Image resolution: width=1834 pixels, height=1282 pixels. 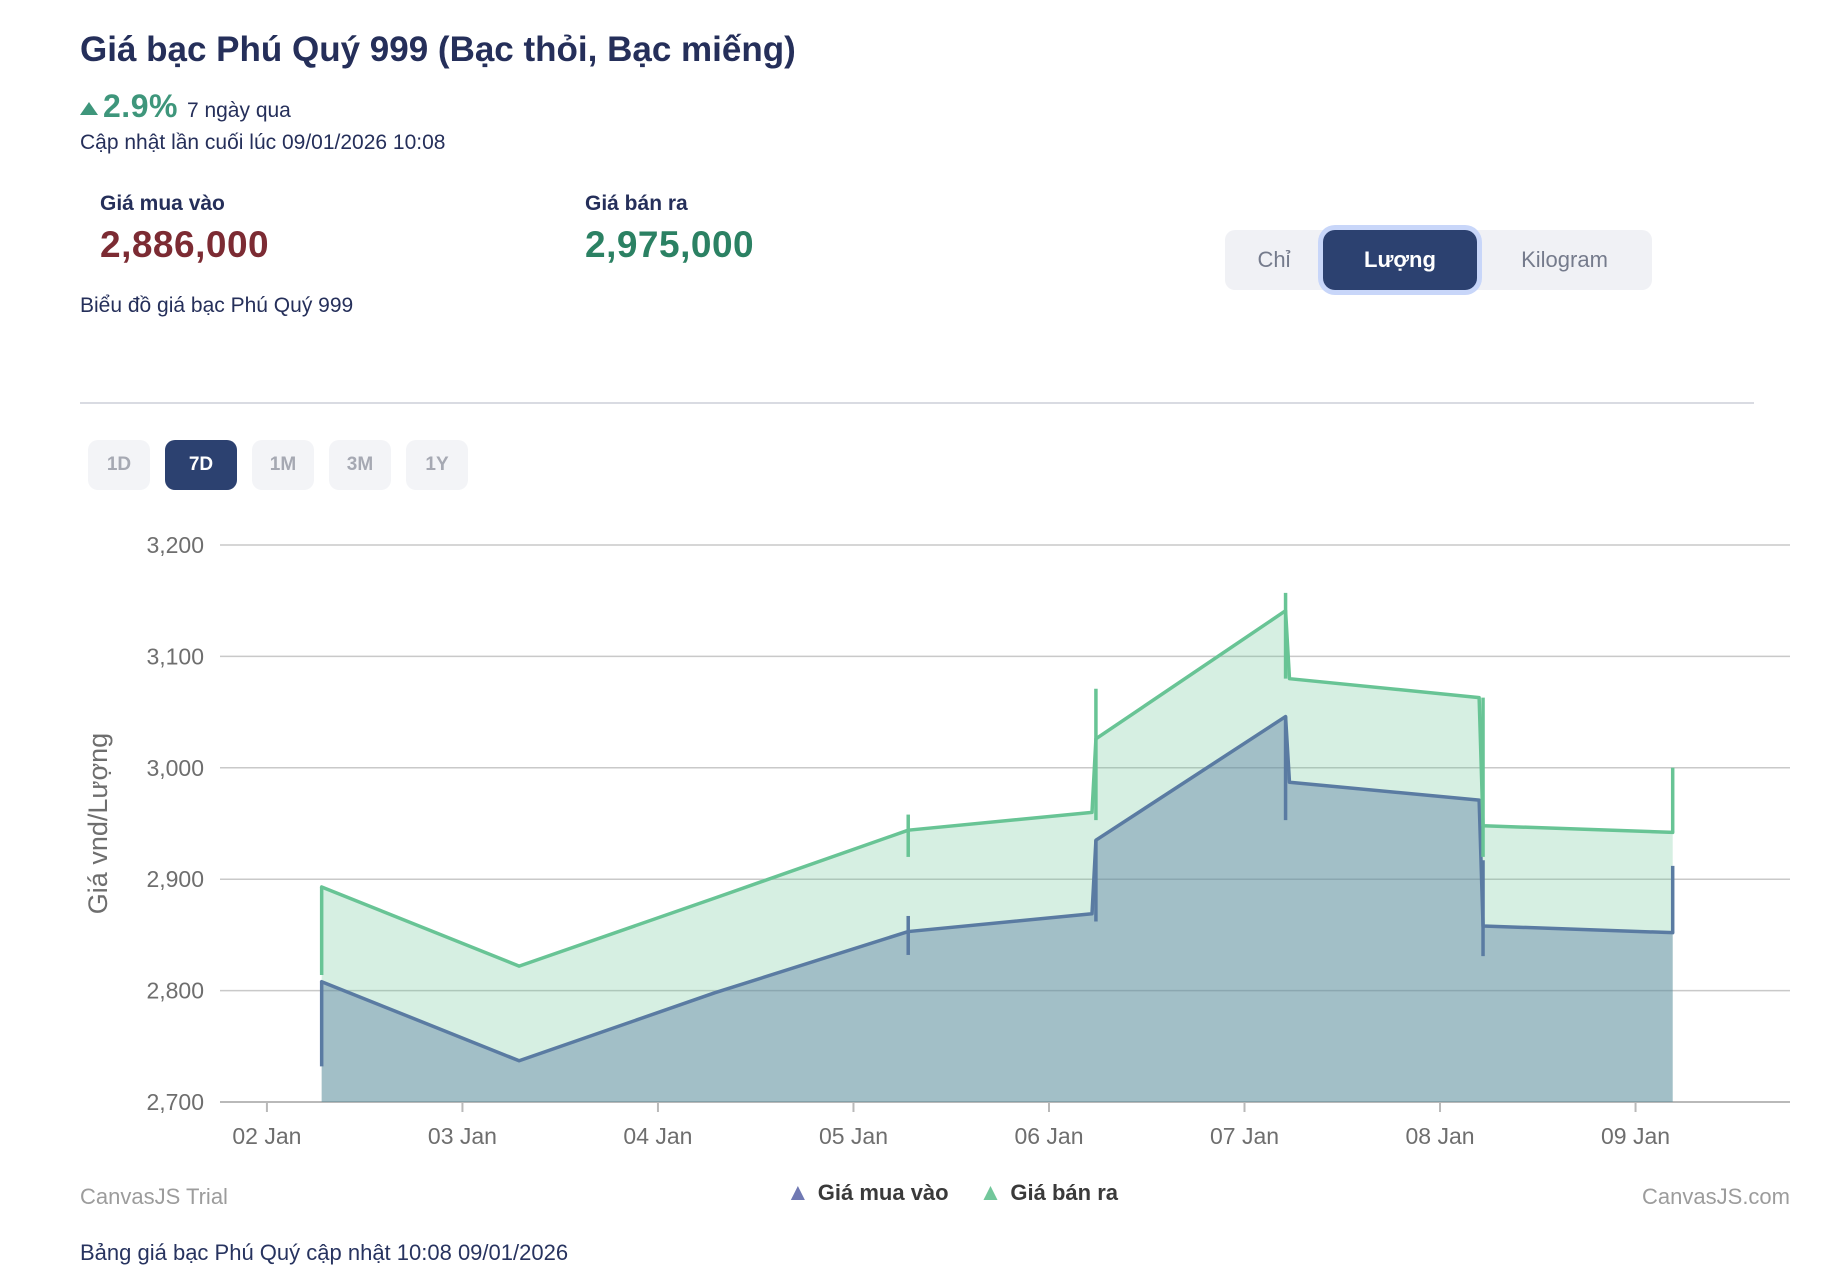 What do you see at coordinates (175, 1102) in the screenshot?
I see `y-tick-label: 2,700` at bounding box center [175, 1102].